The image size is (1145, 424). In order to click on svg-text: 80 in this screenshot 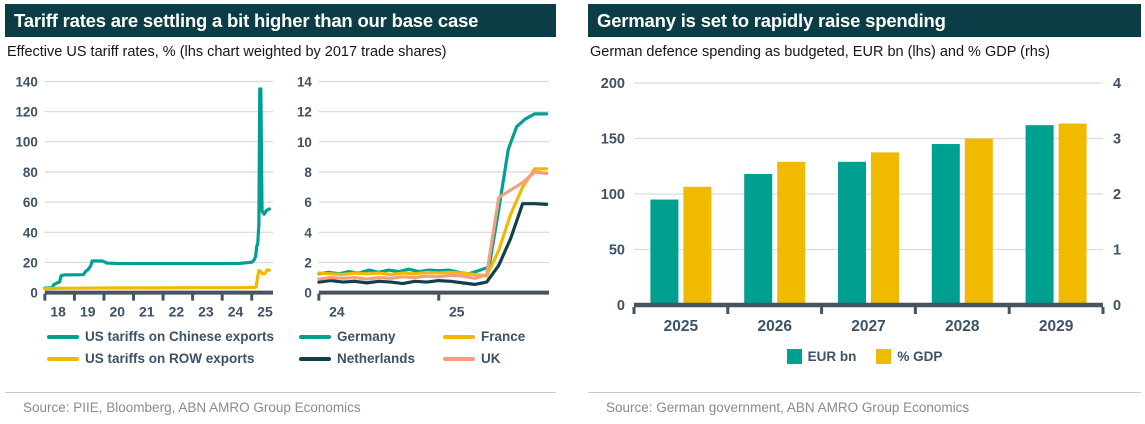, I will do `click(30, 172)`.